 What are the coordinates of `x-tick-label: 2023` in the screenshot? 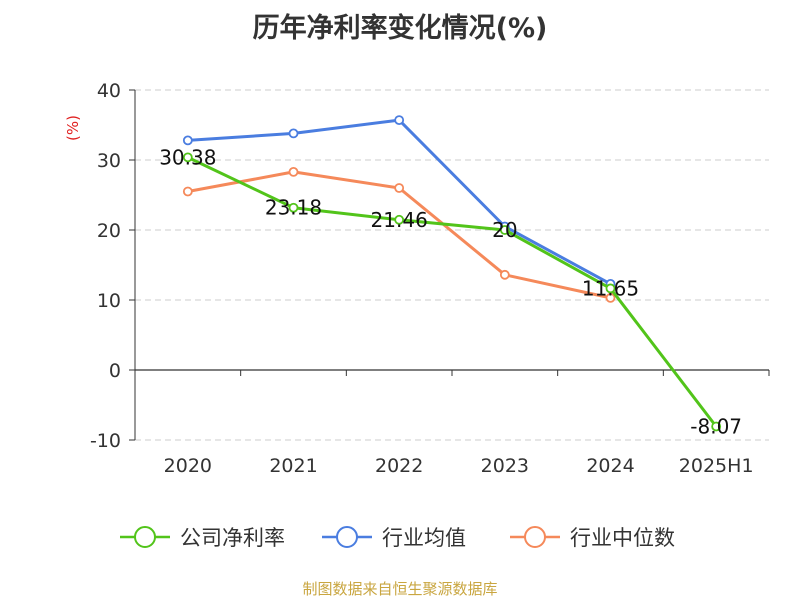 It's located at (505, 466).